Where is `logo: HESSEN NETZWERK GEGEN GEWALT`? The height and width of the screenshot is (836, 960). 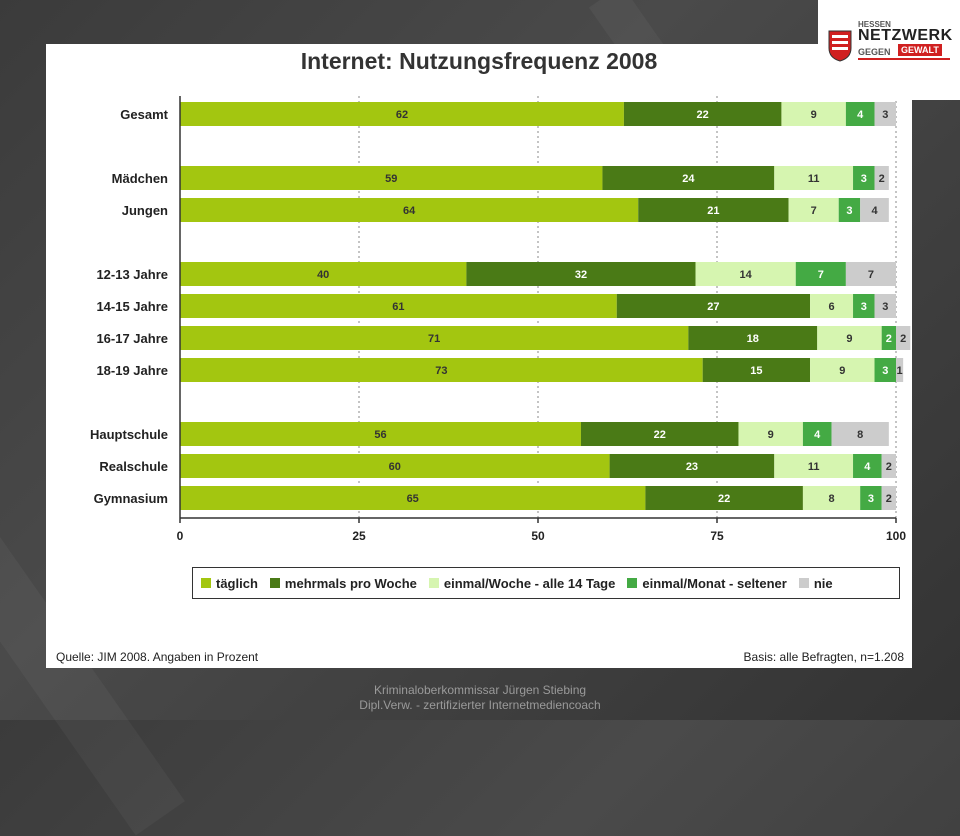 logo: HESSEN NETZWERK GEGEN GEWALT is located at coordinates (889, 50).